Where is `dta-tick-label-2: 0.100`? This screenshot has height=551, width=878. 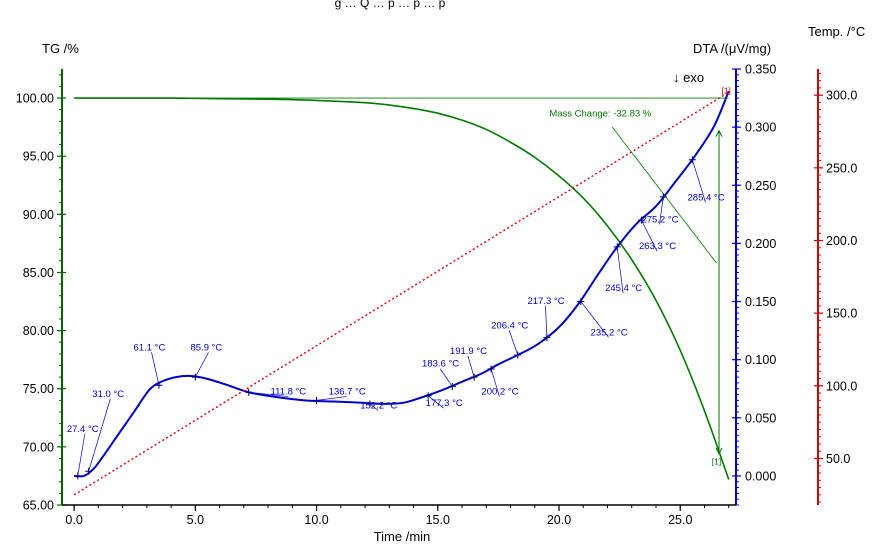 dta-tick-label-2: 0.100 is located at coordinates (760, 360).